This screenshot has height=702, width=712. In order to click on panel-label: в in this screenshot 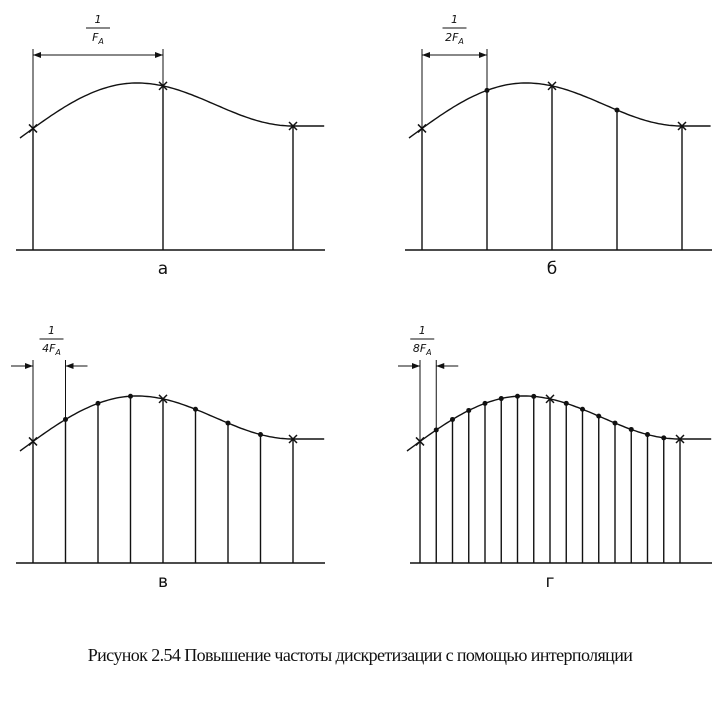, I will do `click(163, 582)`.